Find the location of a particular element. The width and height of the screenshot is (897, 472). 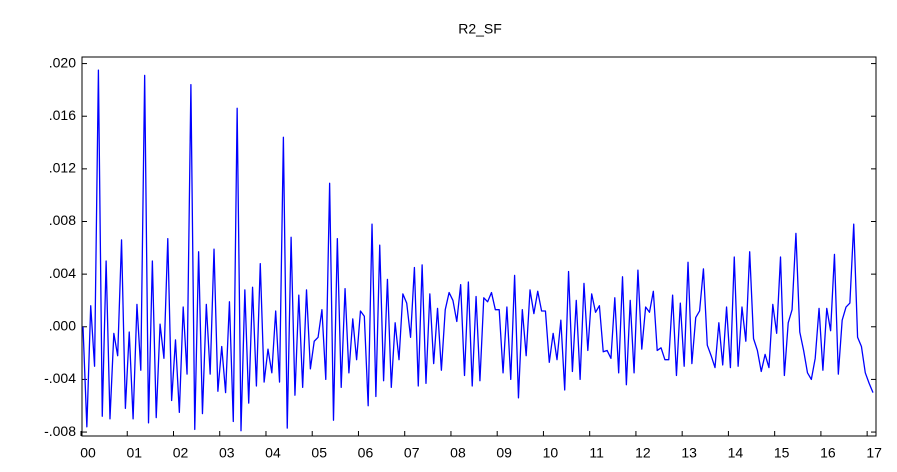

y-tick-label: .000 is located at coordinates (62, 325).